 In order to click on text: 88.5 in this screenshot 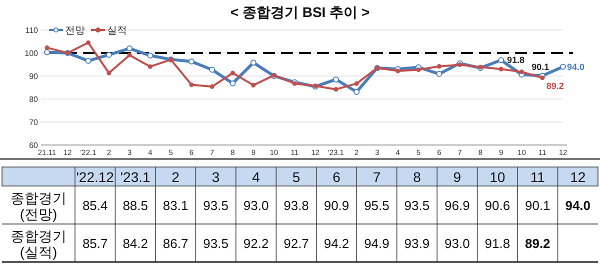, I will do `click(135, 205)`.